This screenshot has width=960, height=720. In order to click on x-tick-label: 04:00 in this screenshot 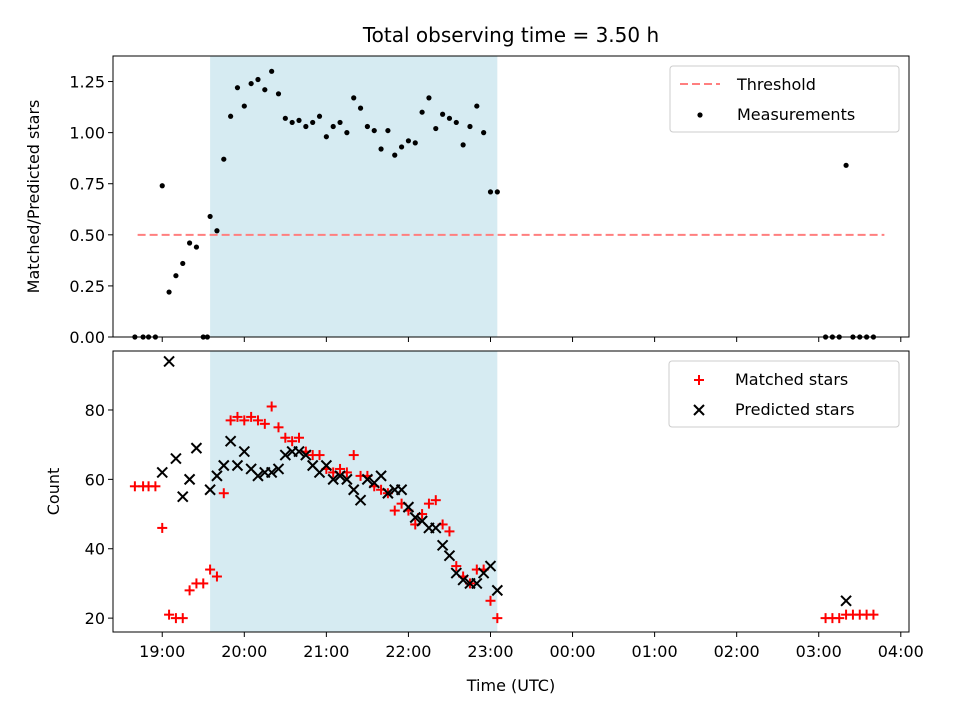, I will do `click(901, 651)`.